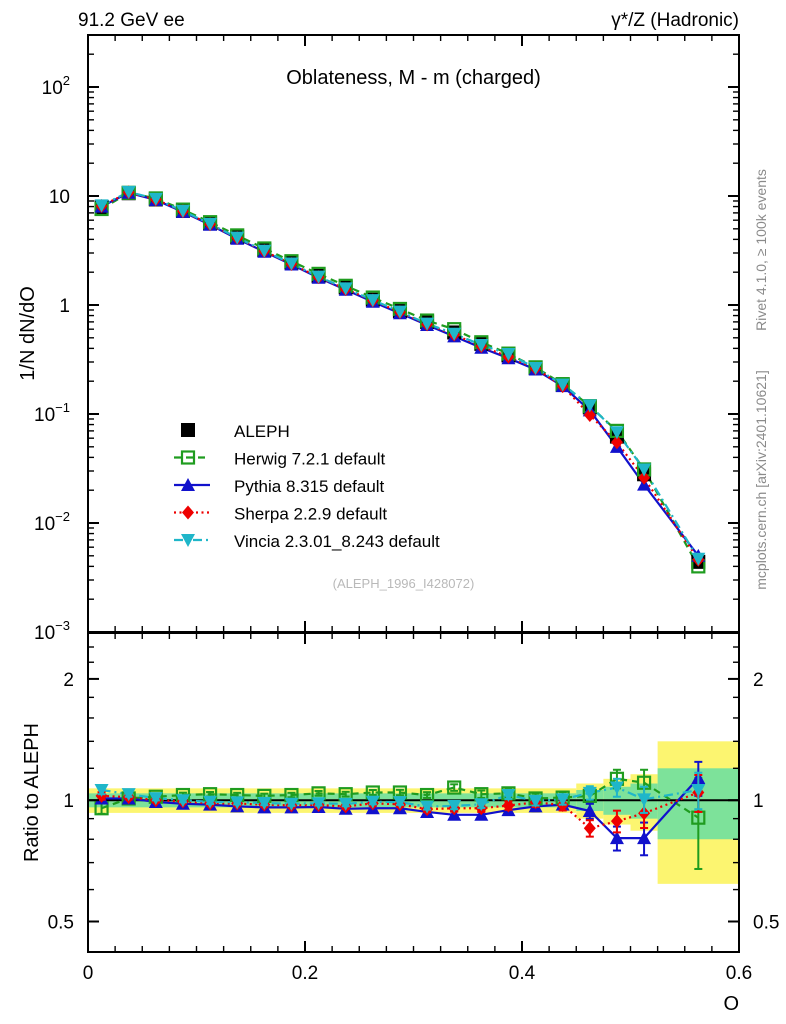 Image resolution: width=786 pixels, height=1024 pixels. What do you see at coordinates (761, 479) in the screenshot?
I see `sidebar-mcplots-ref: mcplots.cern.ch [arXiv:2401.10621]` at bounding box center [761, 479].